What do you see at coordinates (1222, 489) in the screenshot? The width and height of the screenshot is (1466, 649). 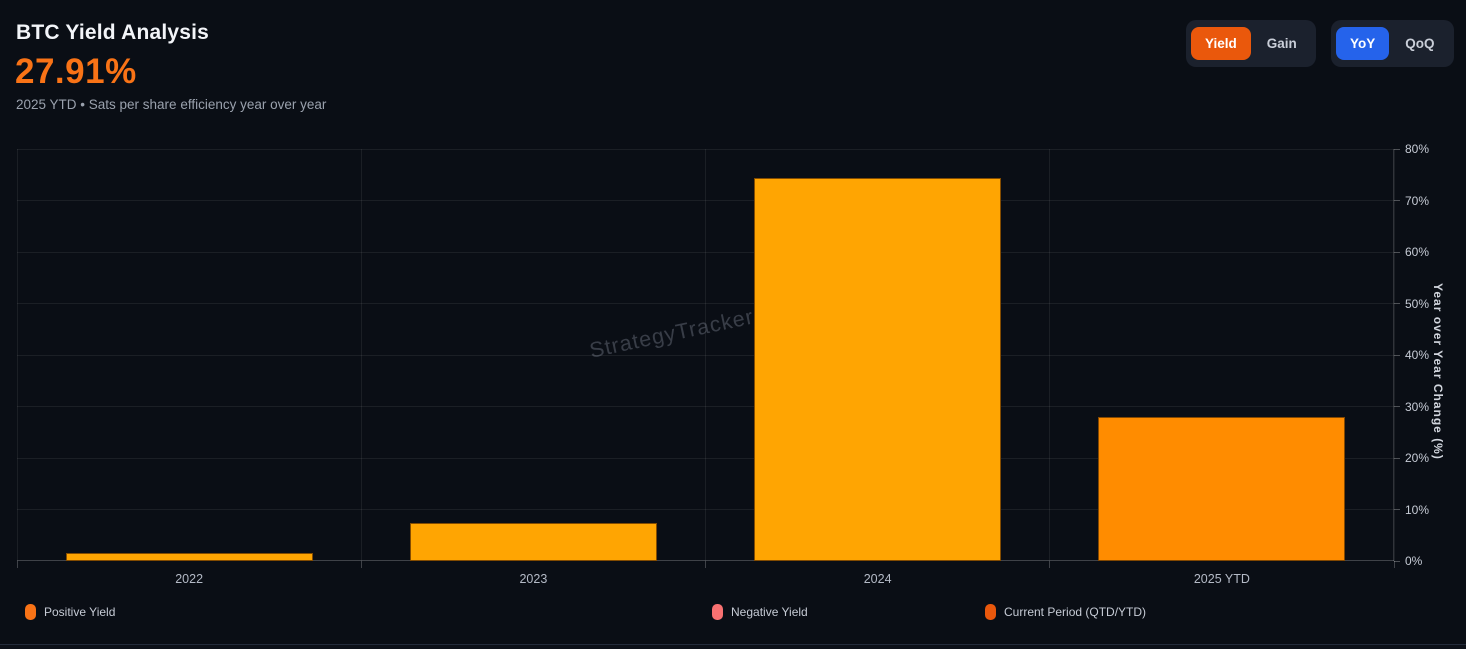 I see `bar-2025-ytd` at bounding box center [1222, 489].